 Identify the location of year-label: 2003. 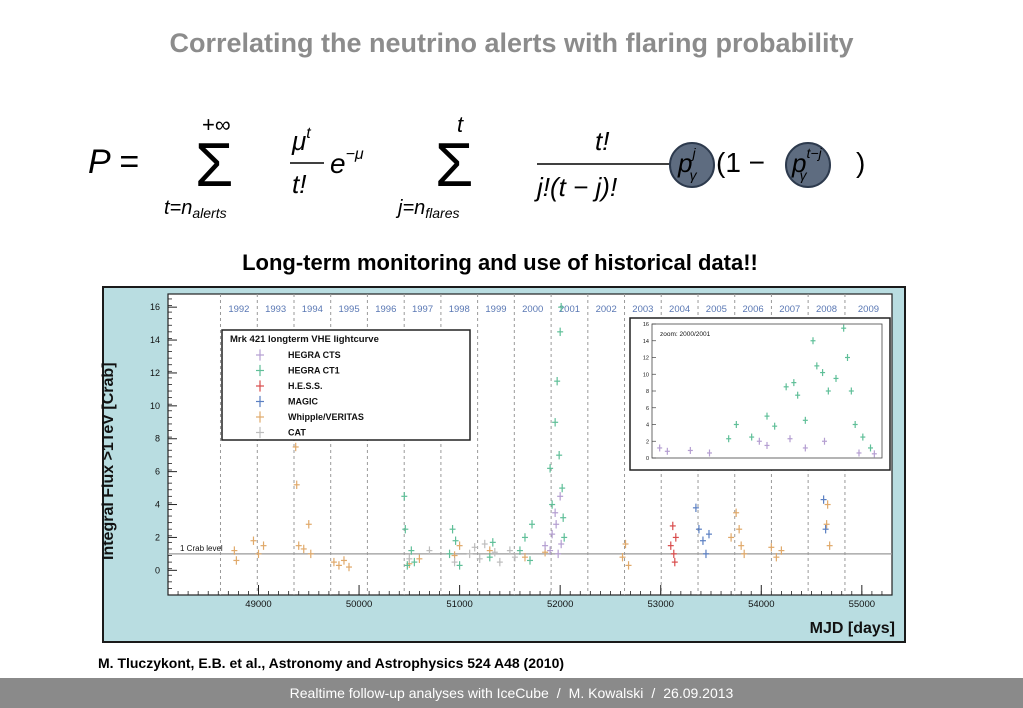
(642, 309).